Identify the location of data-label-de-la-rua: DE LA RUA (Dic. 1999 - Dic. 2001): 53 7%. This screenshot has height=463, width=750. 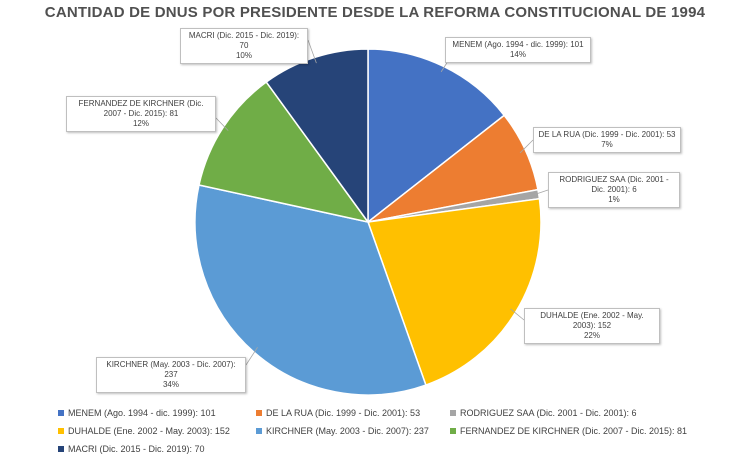
(607, 140).